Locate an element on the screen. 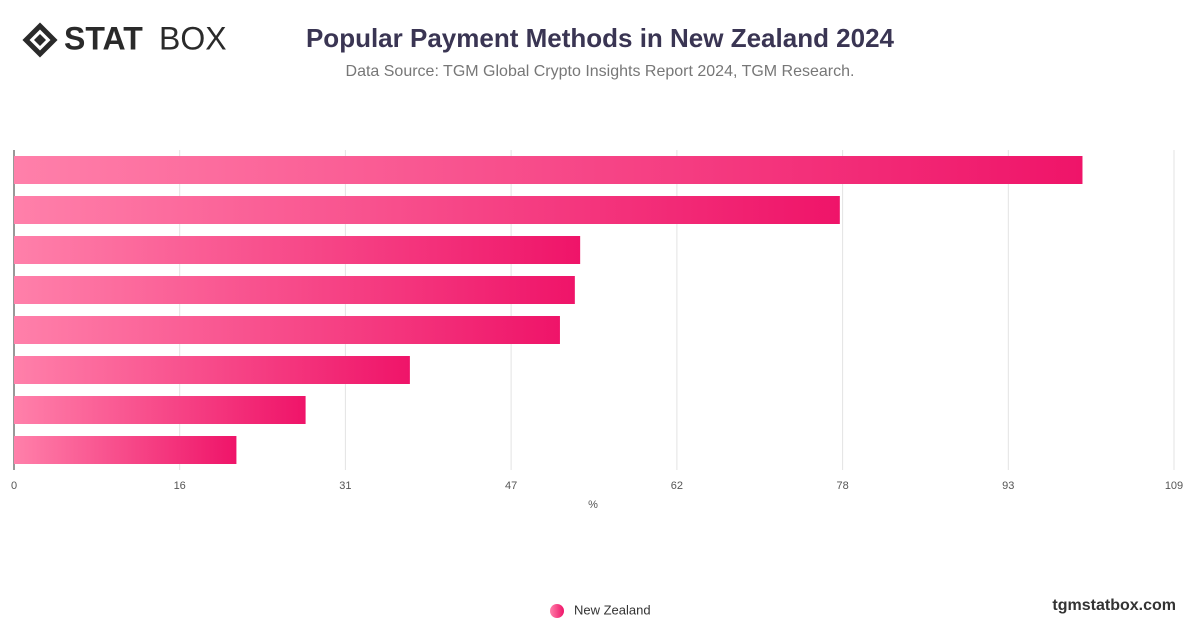 Image resolution: width=1200 pixels, height=628 pixels. x-tick-label: 78 is located at coordinates (842, 486).